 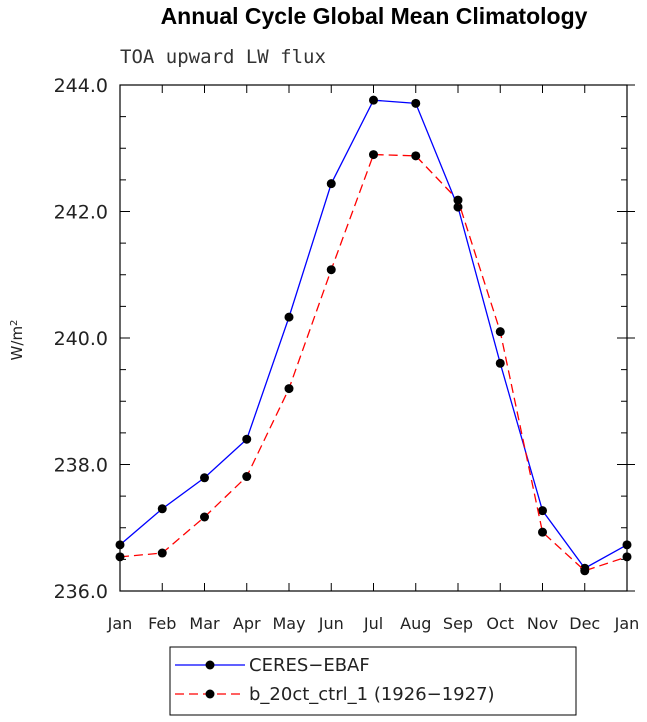 I want to click on x-tick-label: Dec, so click(x=584, y=623).